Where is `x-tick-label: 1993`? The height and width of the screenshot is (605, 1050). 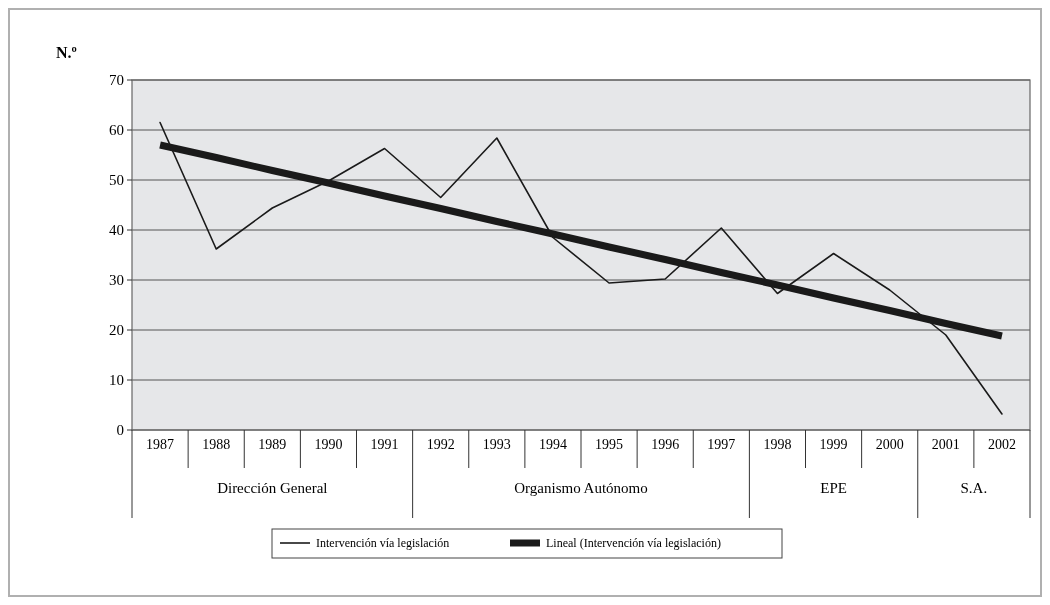 x-tick-label: 1993 is located at coordinates (496, 444).